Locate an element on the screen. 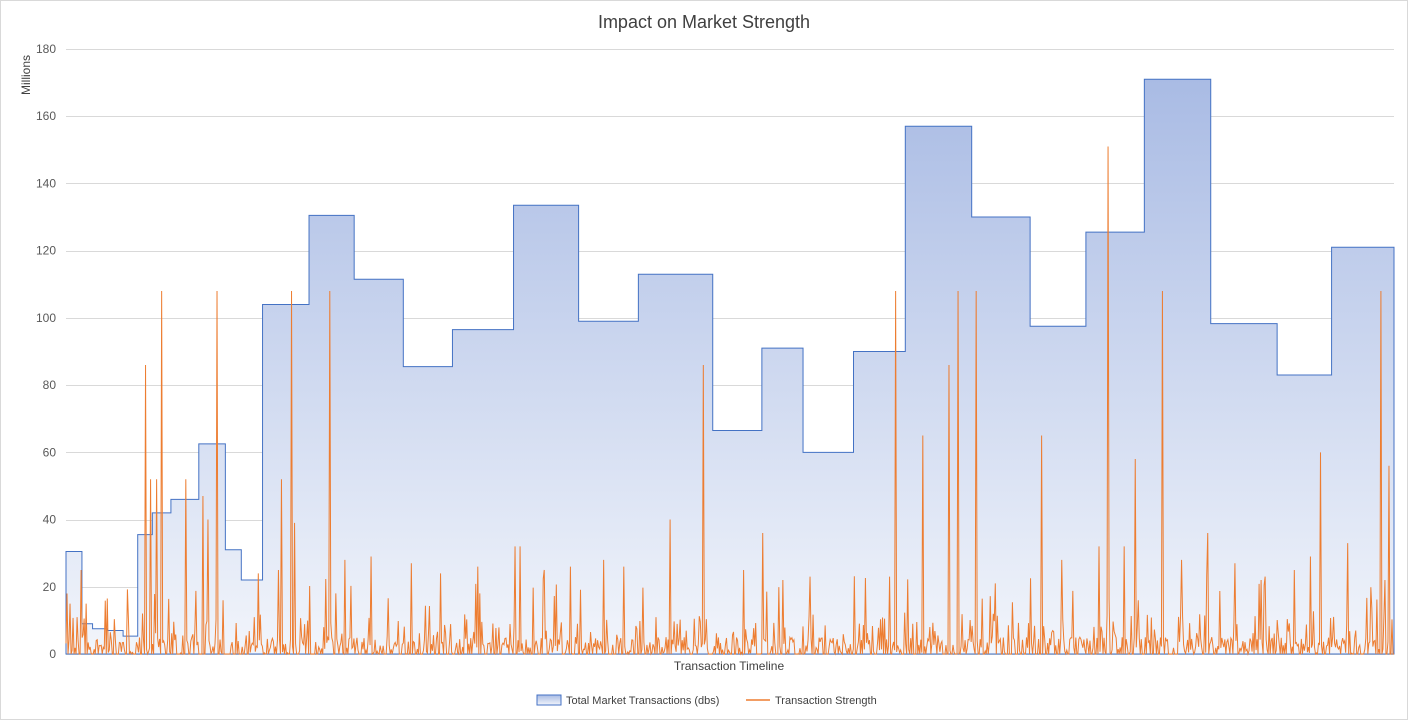 The width and height of the screenshot is (1408, 720). y-tick-label: 20 is located at coordinates (50, 587).